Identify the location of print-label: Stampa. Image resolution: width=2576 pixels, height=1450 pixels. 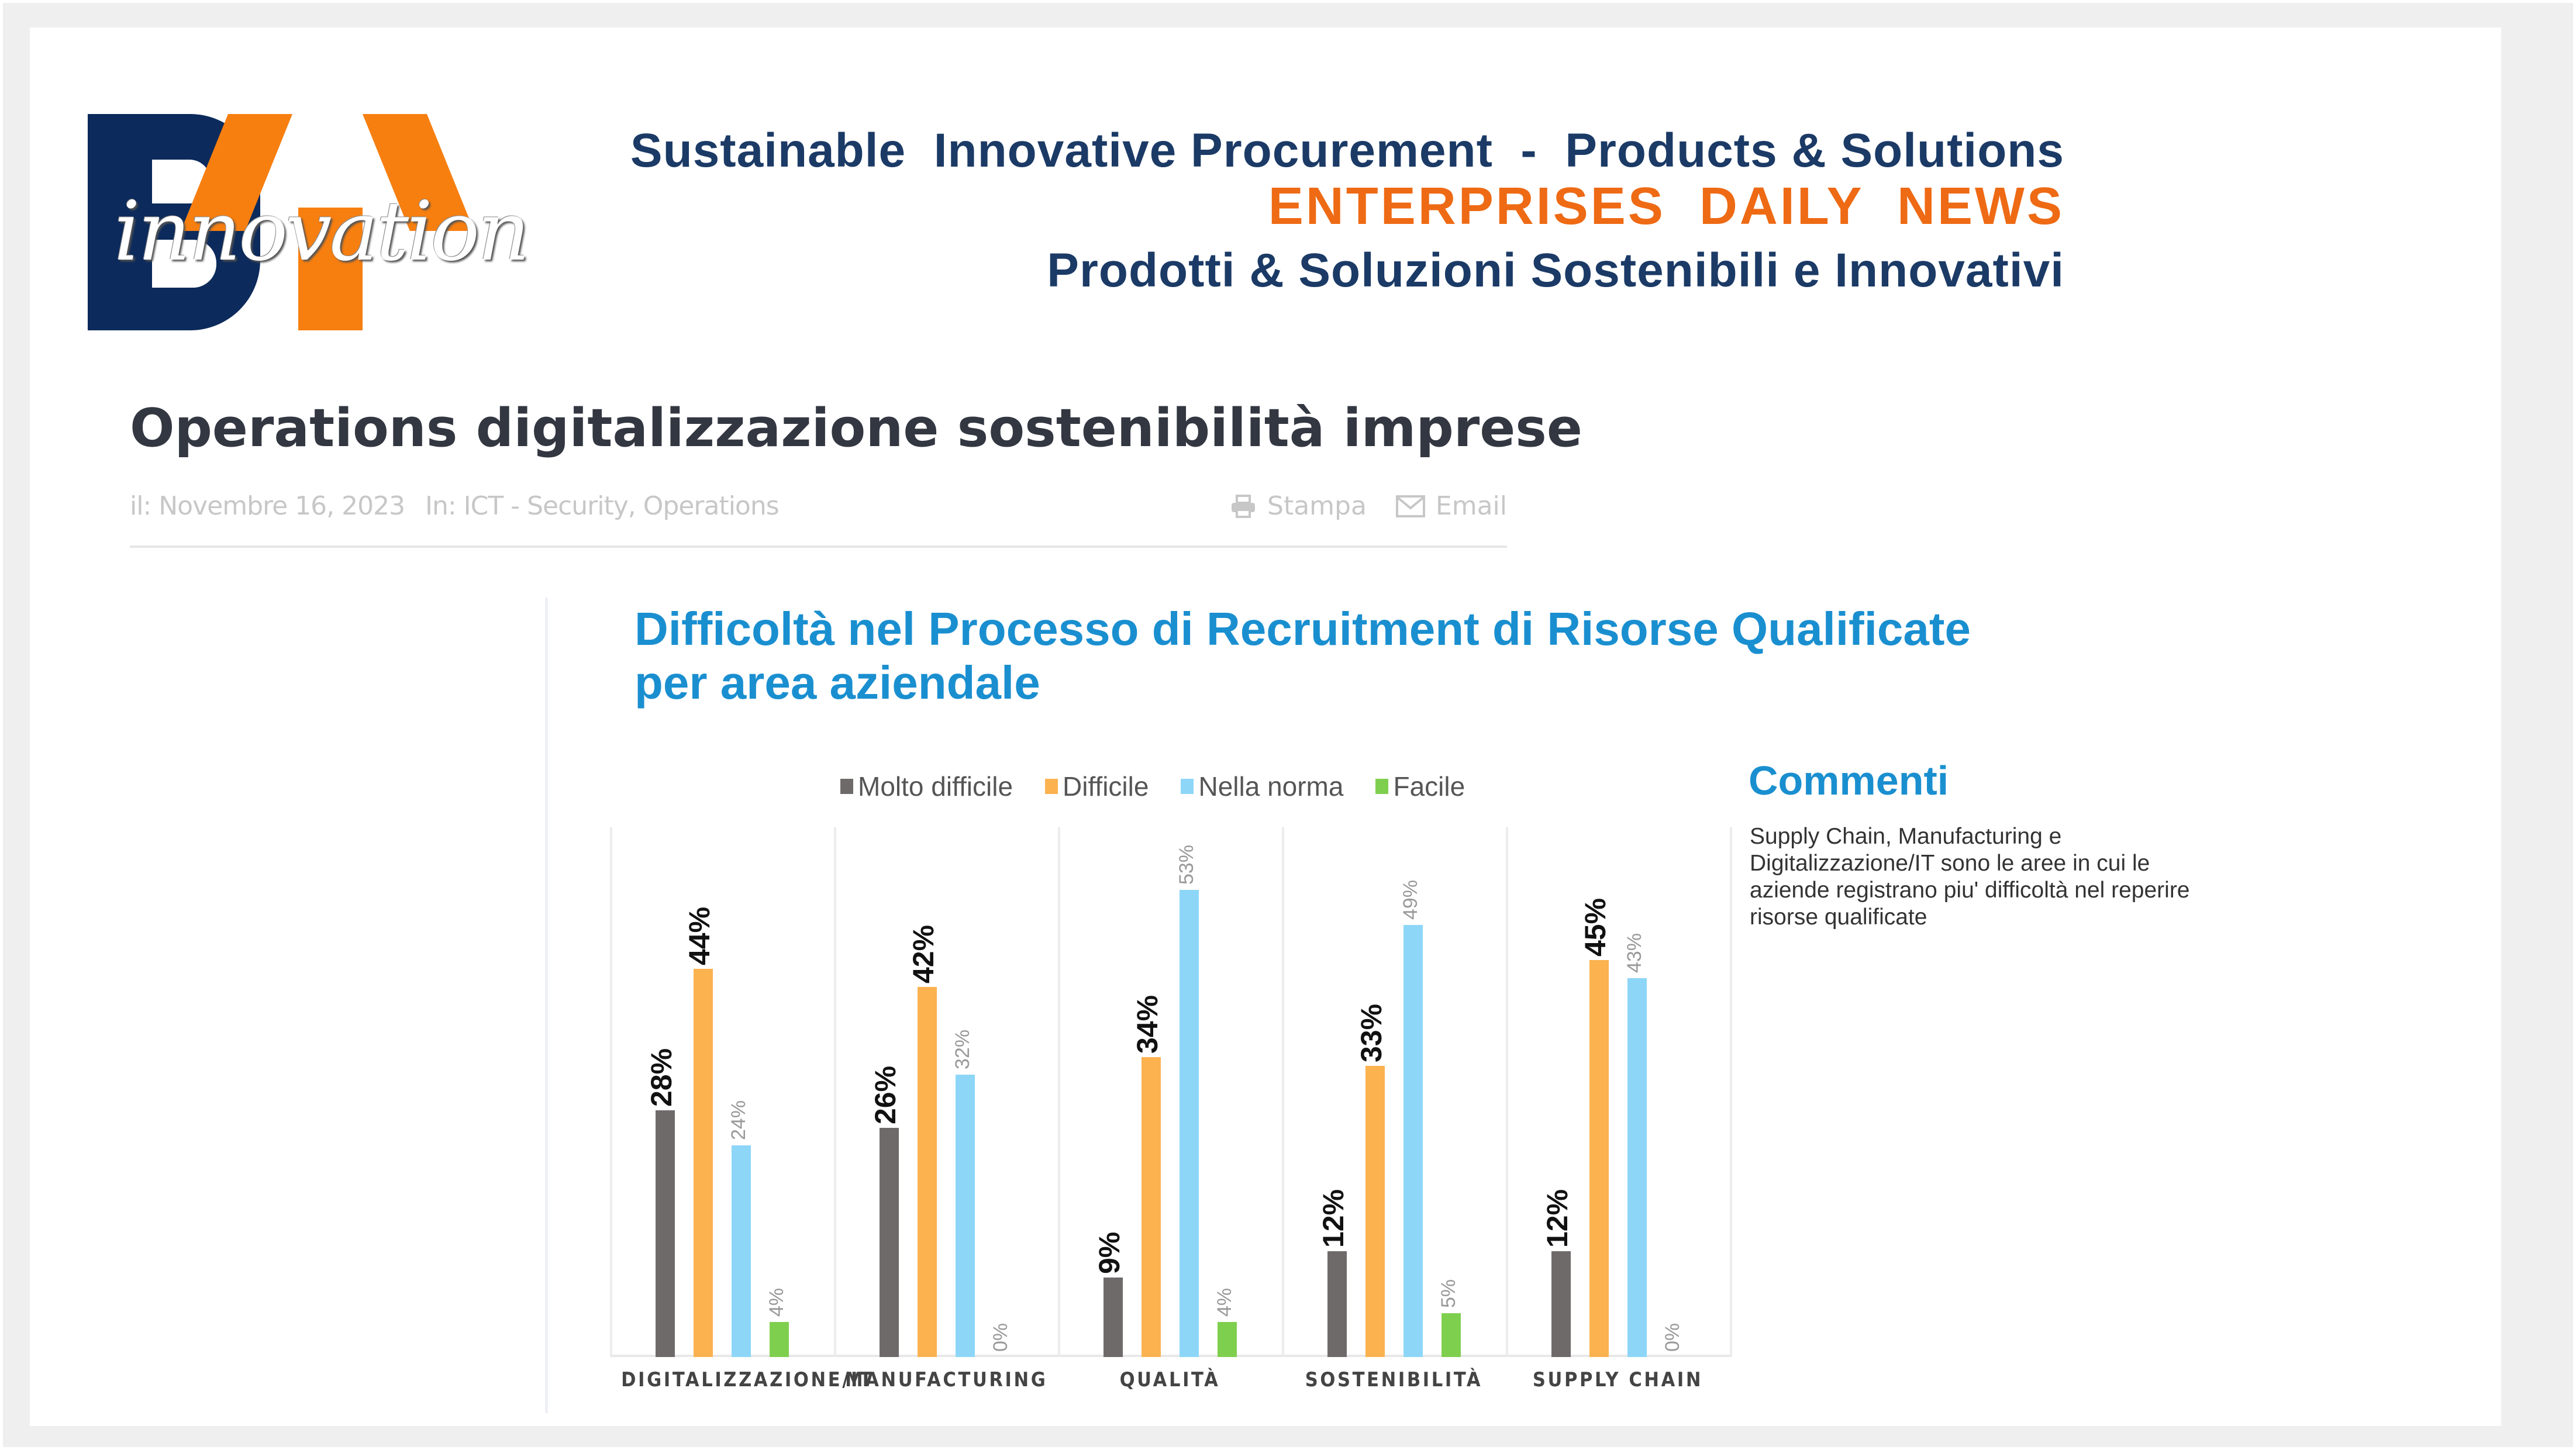
(1317, 506).